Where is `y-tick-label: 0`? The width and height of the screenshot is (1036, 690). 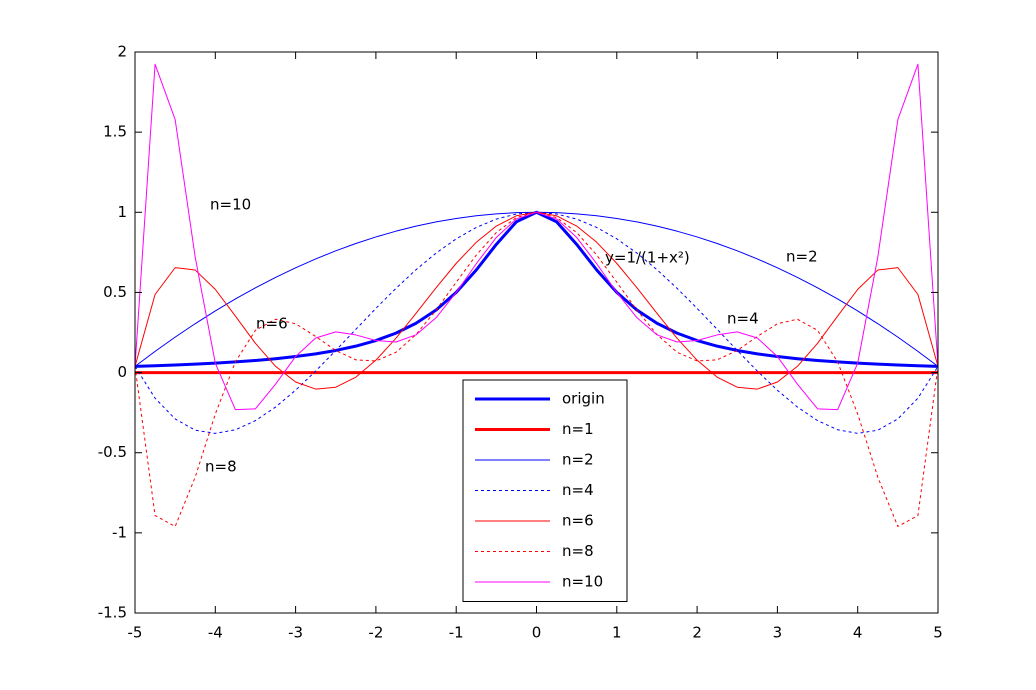
y-tick-label: 0 is located at coordinates (122, 372).